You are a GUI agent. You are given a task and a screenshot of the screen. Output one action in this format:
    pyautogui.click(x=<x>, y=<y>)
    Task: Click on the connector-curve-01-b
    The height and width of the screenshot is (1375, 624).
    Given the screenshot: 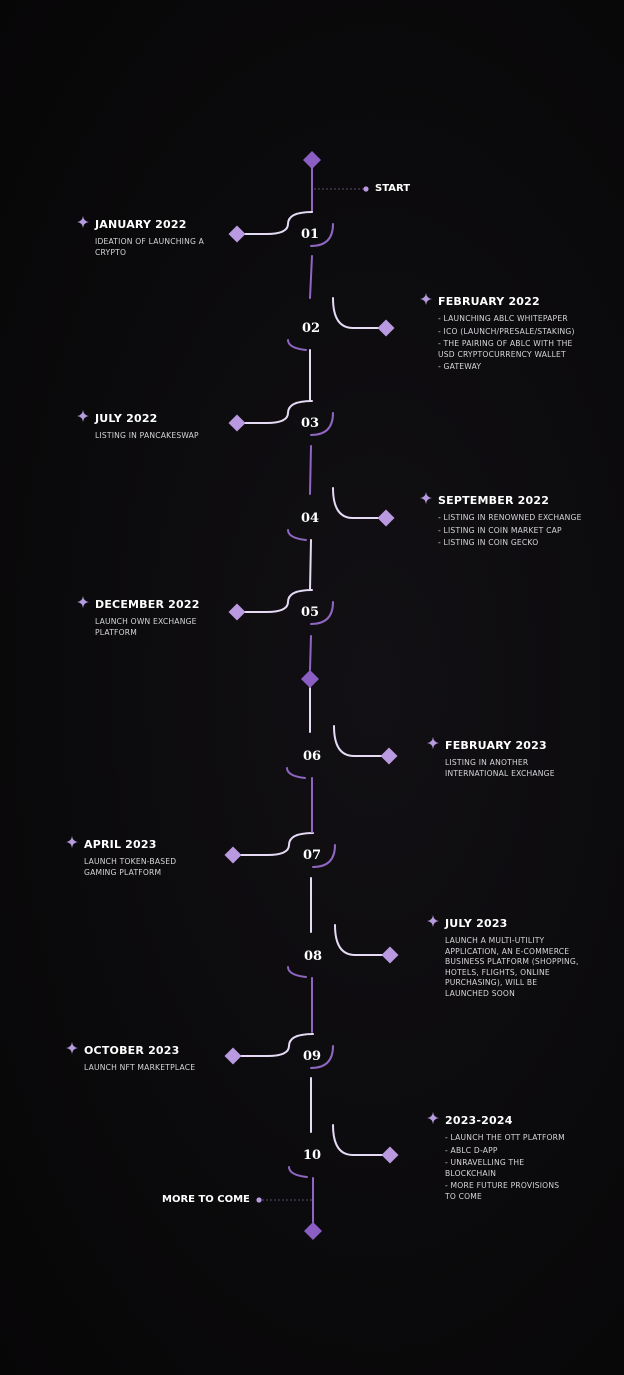 What is the action you would take?
    pyautogui.click(x=322, y=235)
    